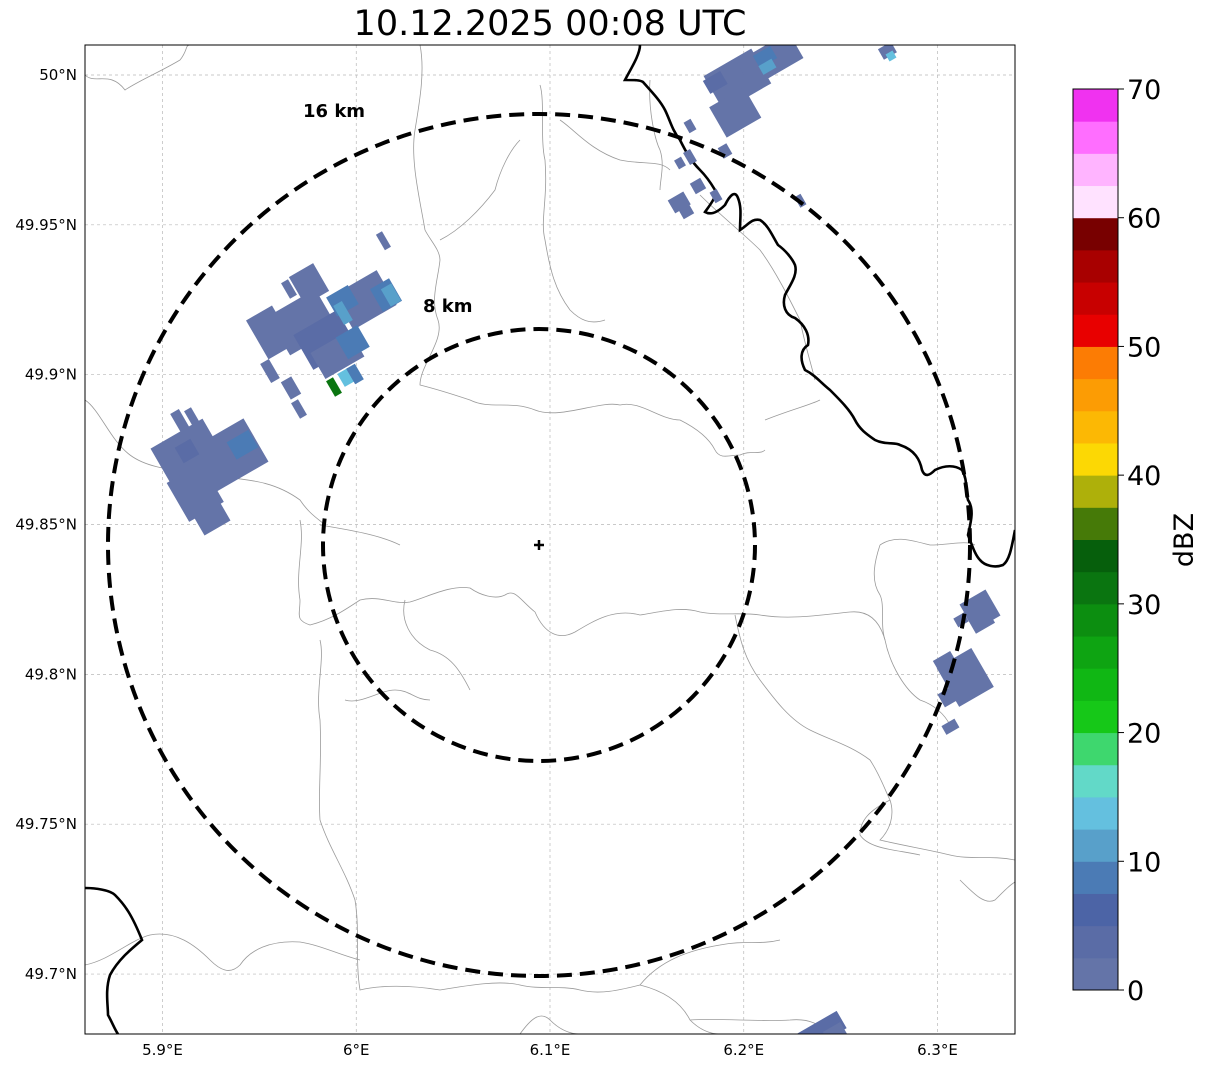  Describe the element at coordinates (1144, 605) in the screenshot. I see `colorbar-tick-label: 30` at that location.